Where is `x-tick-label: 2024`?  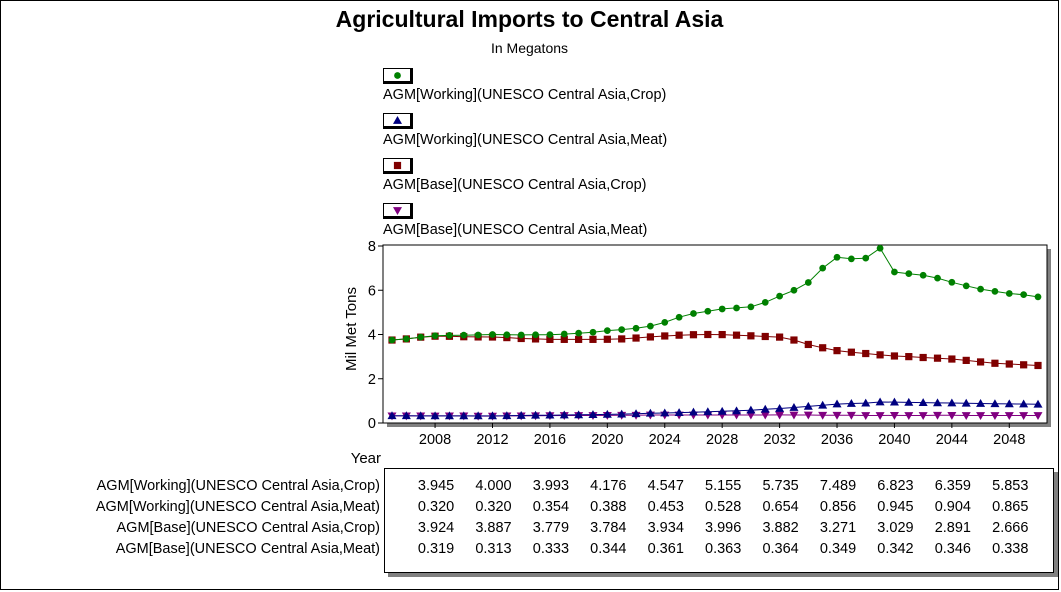 x-tick-label: 2024 is located at coordinates (665, 440).